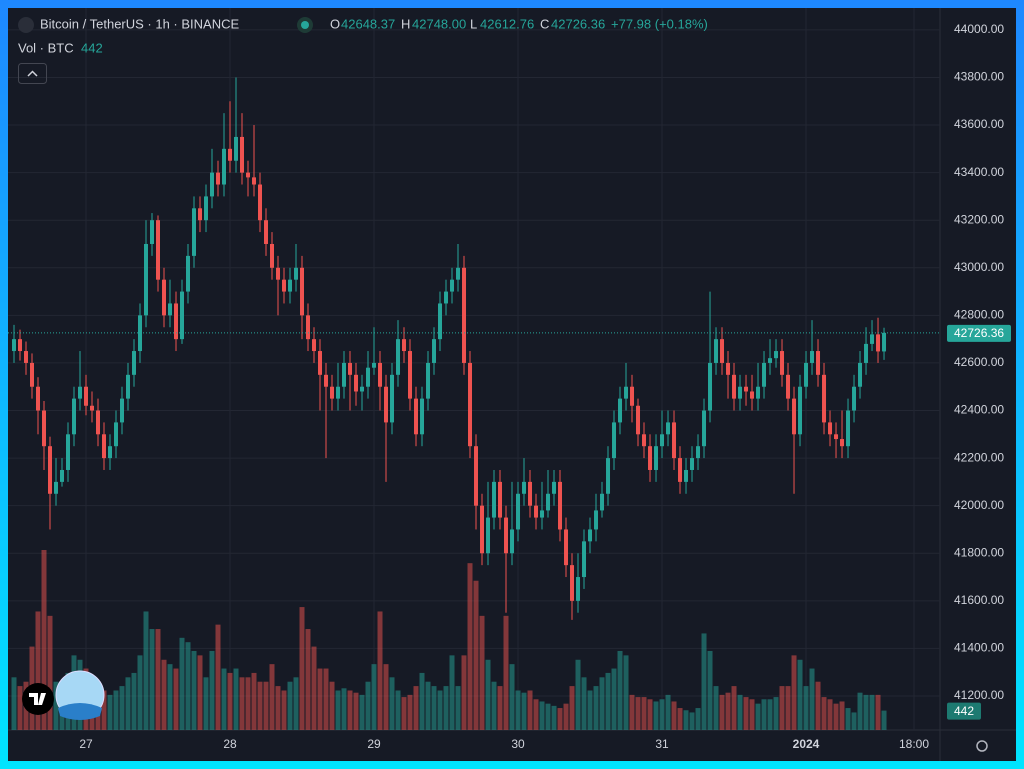  Describe the element at coordinates (92, 47) in the screenshot. I see `volume-legend-value: 442` at that location.